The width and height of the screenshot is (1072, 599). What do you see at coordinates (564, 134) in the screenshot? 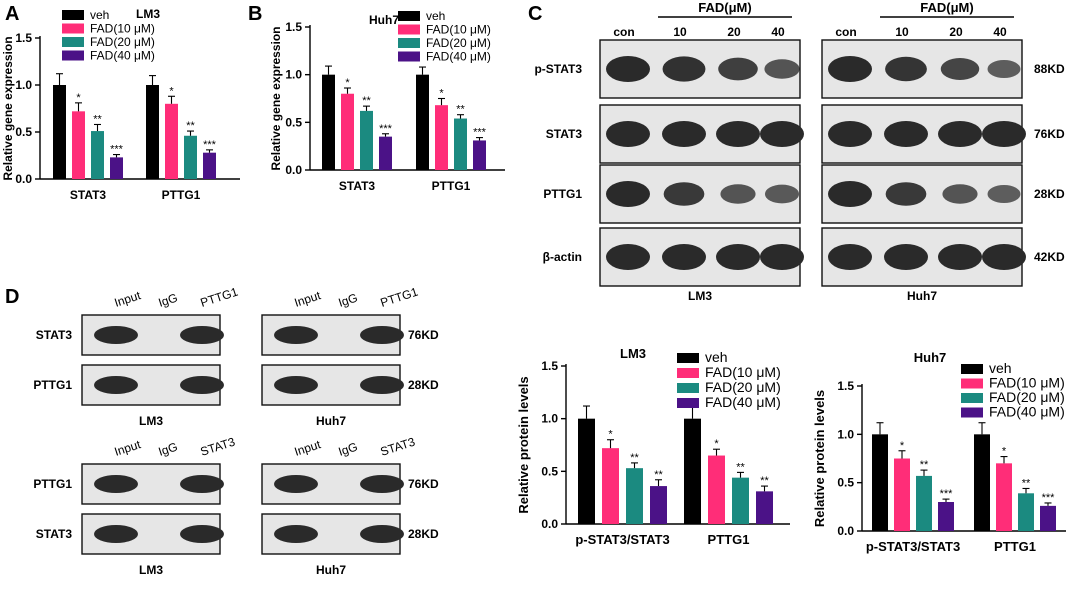
I see `blot-row-label: STAT3` at bounding box center [564, 134].